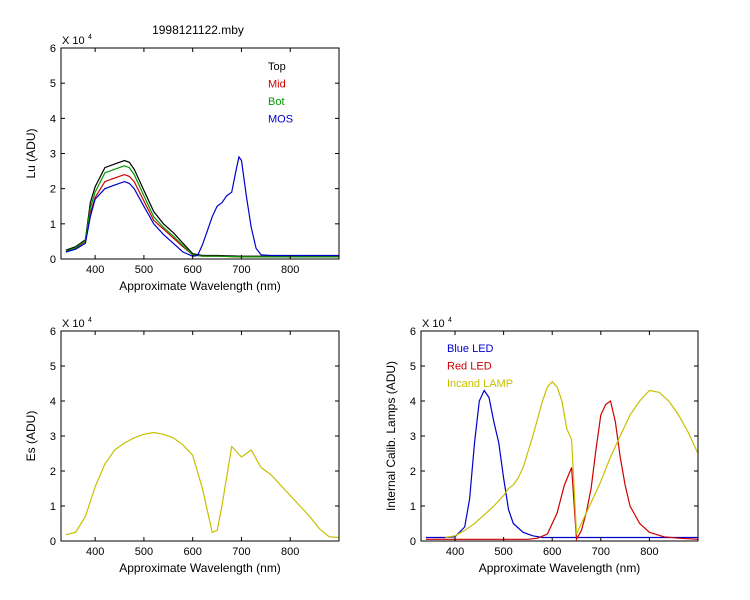  I want to click on series-line-bot, so click(202, 211).